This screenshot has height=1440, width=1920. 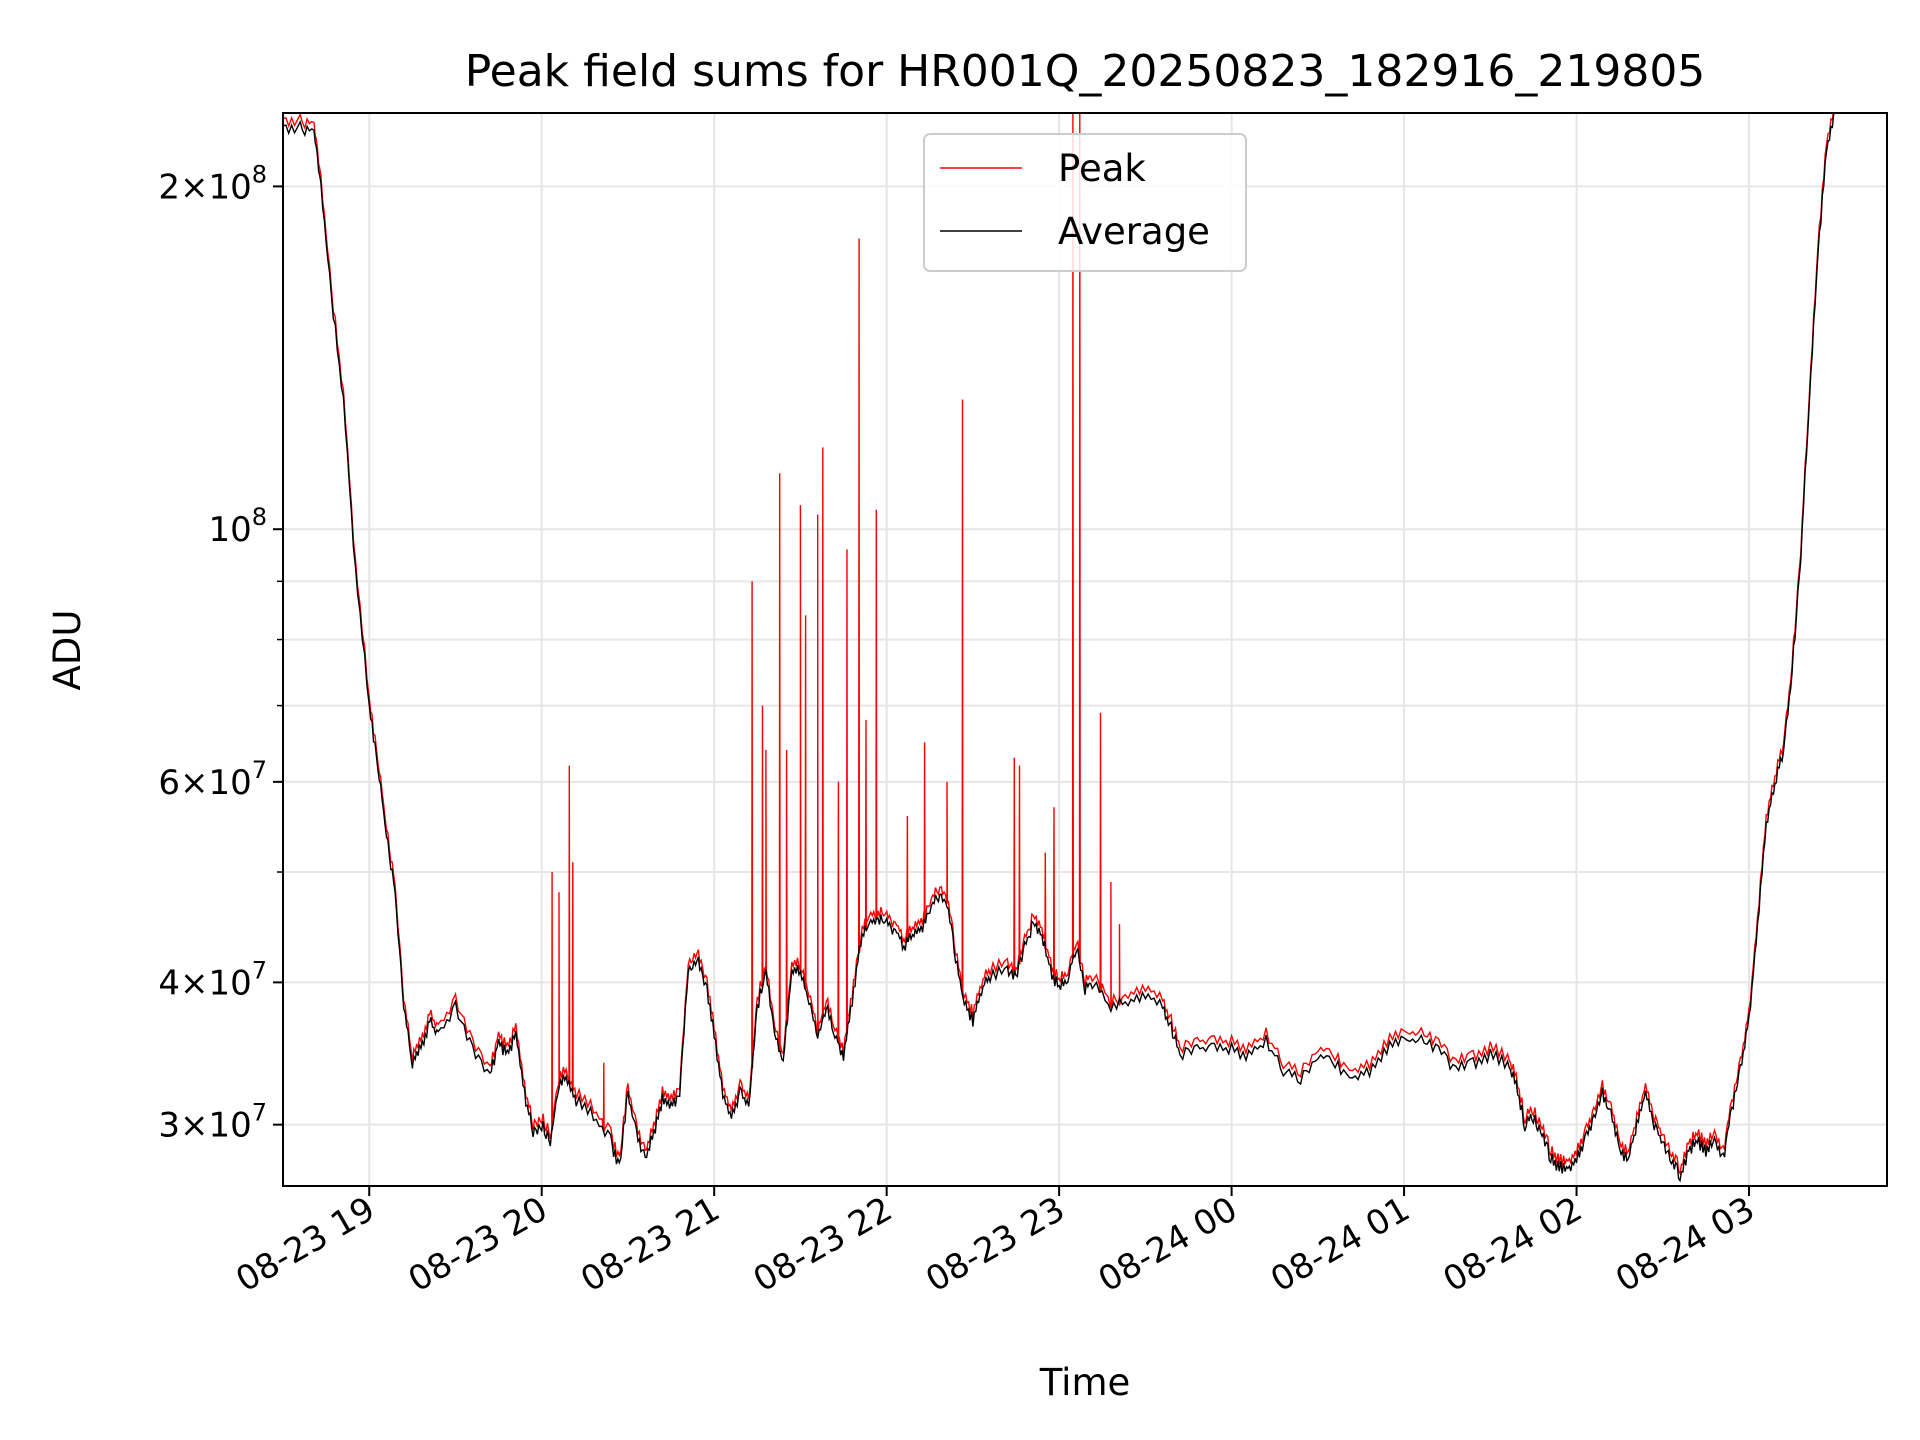 What do you see at coordinates (212, 779) in the screenshot?
I see `y-tick-label: 6×107` at bounding box center [212, 779].